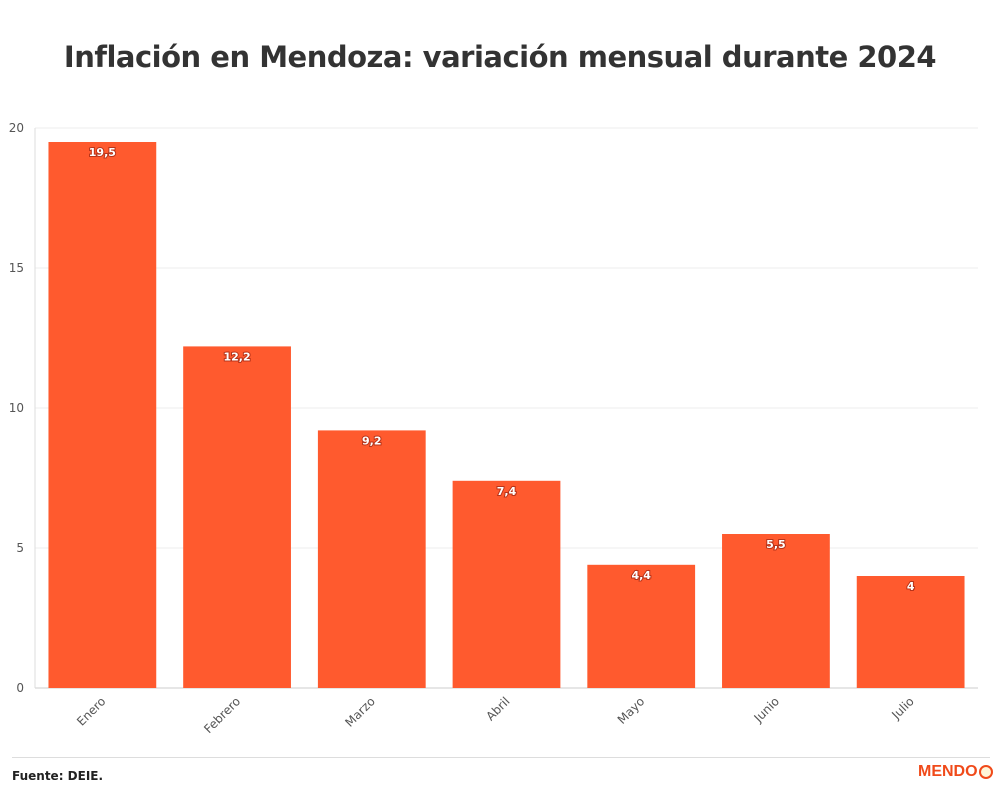 This screenshot has width=1000, height=800. I want to click on x-tick-label: Julio, so click(902, 708).